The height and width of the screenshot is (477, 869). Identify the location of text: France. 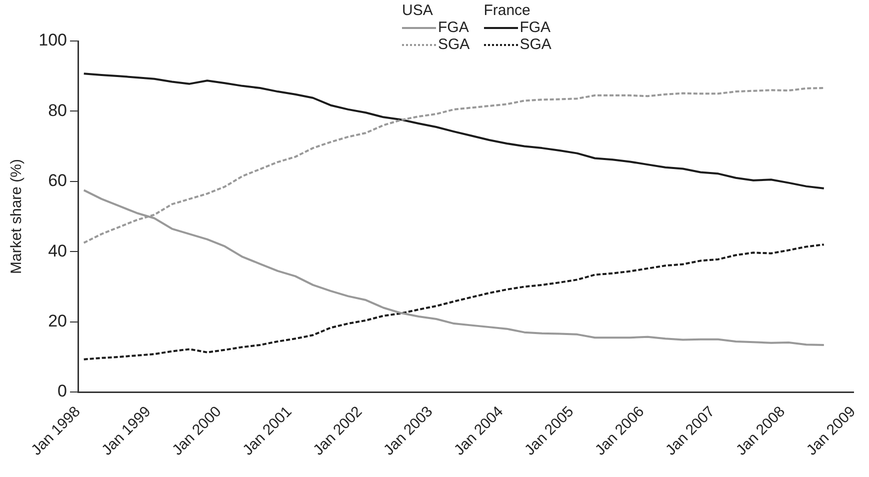
(508, 10).